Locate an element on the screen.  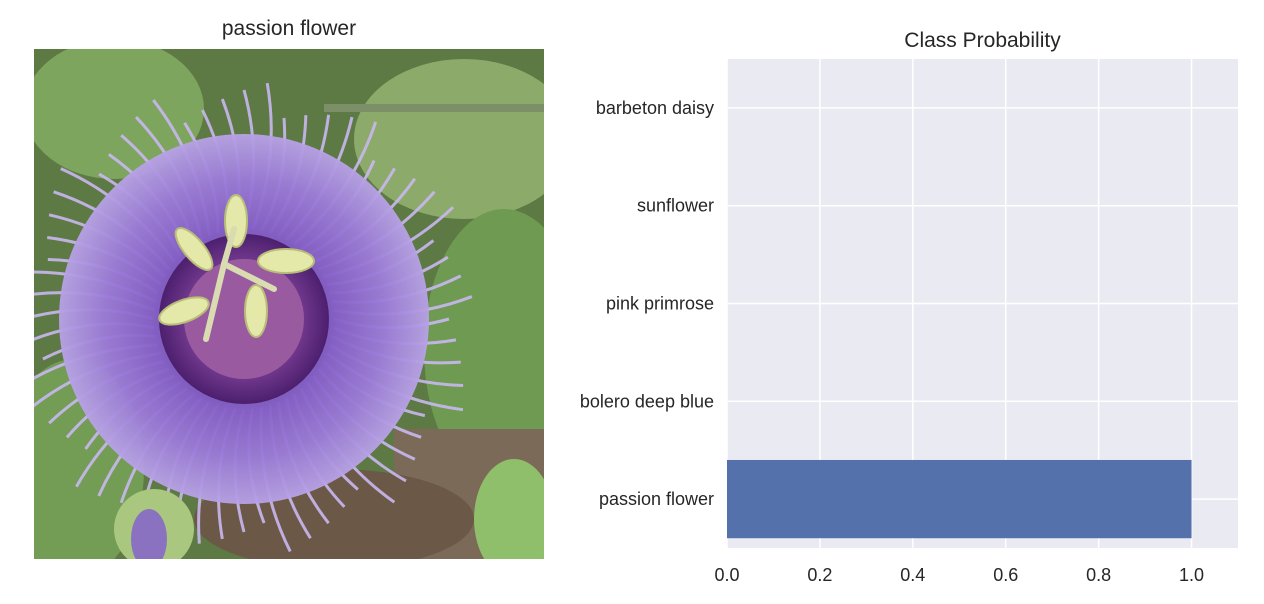
y-tick-label: bolero deep blue is located at coordinates (647, 401).